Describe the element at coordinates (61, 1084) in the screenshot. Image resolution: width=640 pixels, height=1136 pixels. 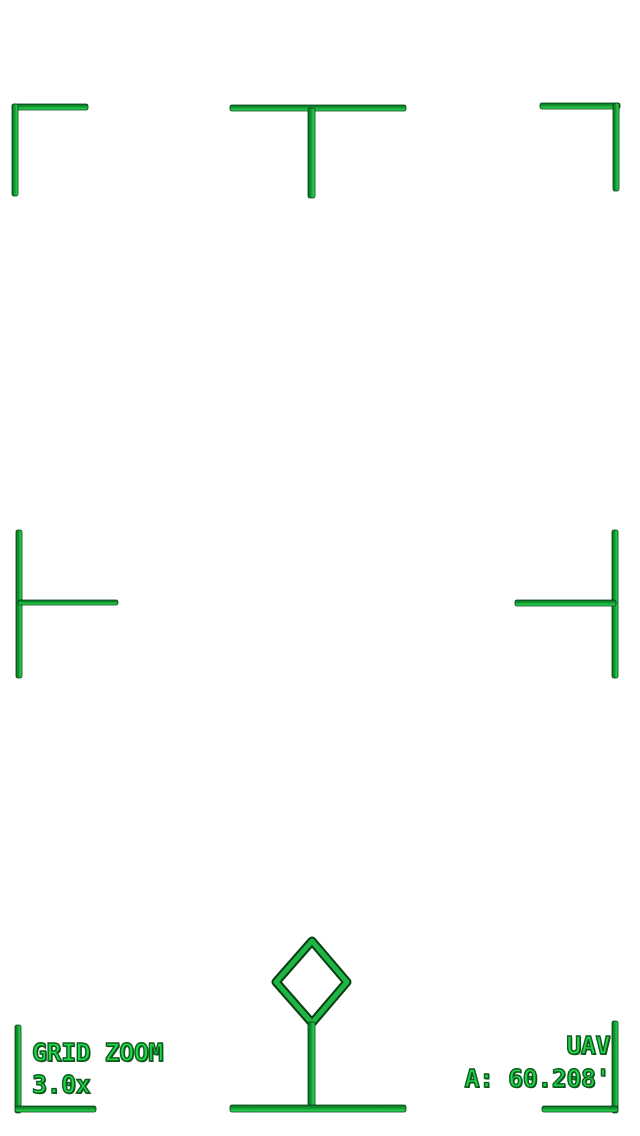
I see `zoom-value-readout: 3.0x` at that location.